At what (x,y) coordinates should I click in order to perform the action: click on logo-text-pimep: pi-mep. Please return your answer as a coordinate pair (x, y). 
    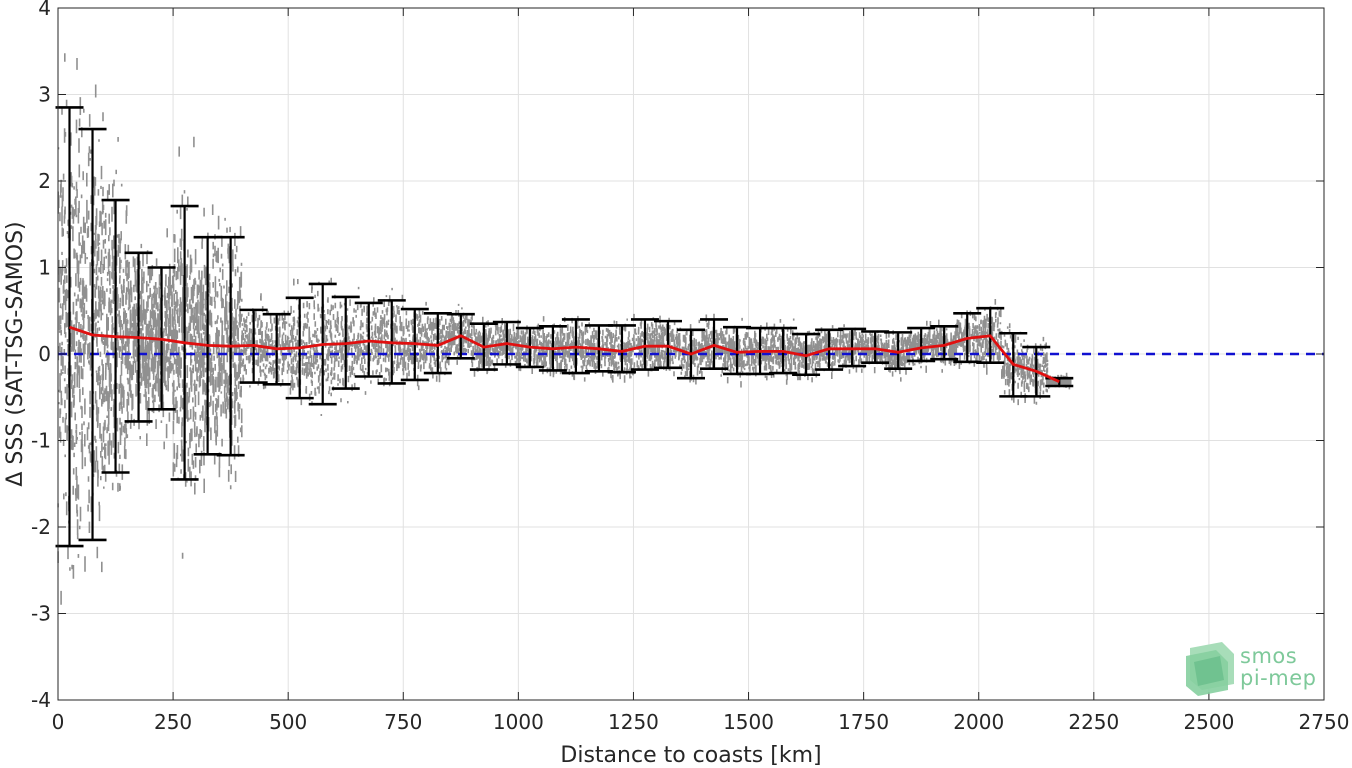
    Looking at the image, I should click on (1278, 678).